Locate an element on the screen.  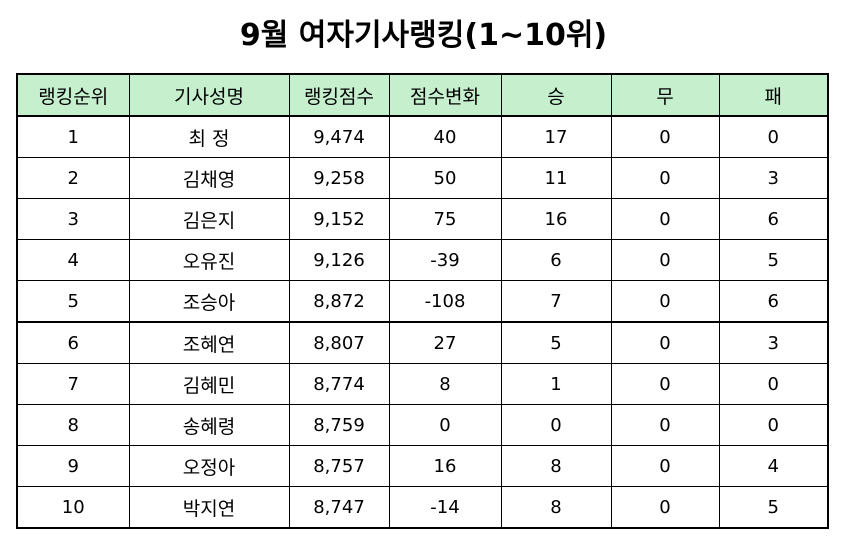
change-cell: 16 is located at coordinates (445, 466).